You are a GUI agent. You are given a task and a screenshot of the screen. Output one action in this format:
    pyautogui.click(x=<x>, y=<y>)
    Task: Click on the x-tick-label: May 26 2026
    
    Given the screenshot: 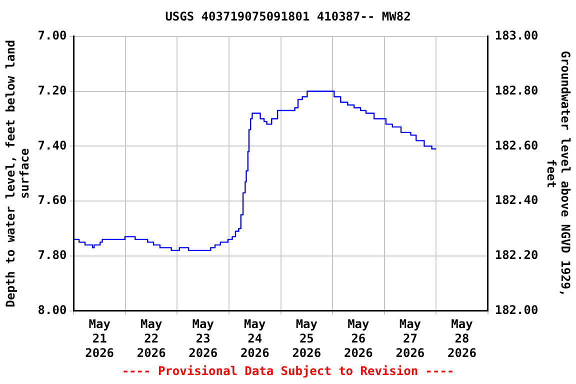 What is the action you would take?
    pyautogui.click(x=358, y=338)
    